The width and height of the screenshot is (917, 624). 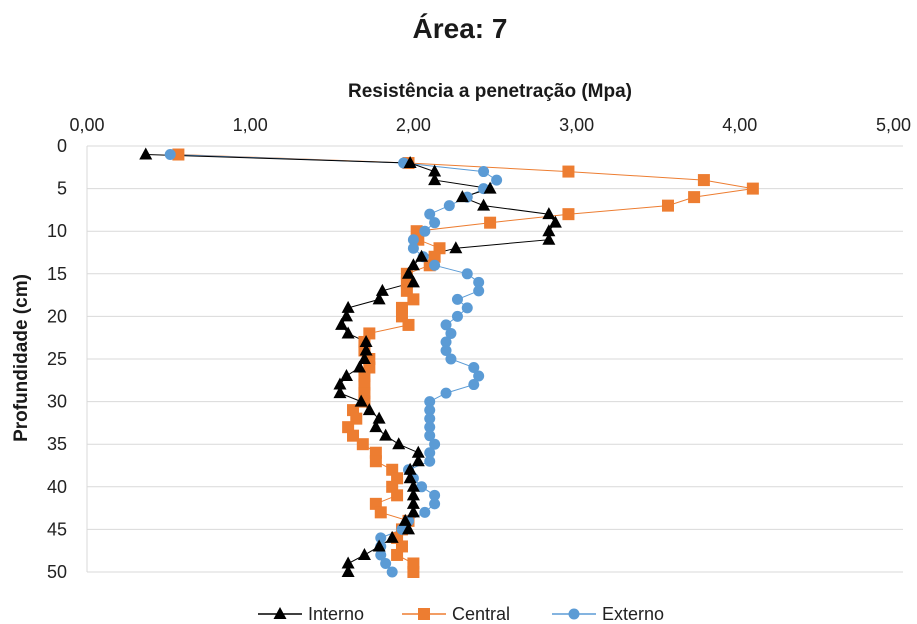 I want to click on legend-marker-central, so click(x=424, y=614).